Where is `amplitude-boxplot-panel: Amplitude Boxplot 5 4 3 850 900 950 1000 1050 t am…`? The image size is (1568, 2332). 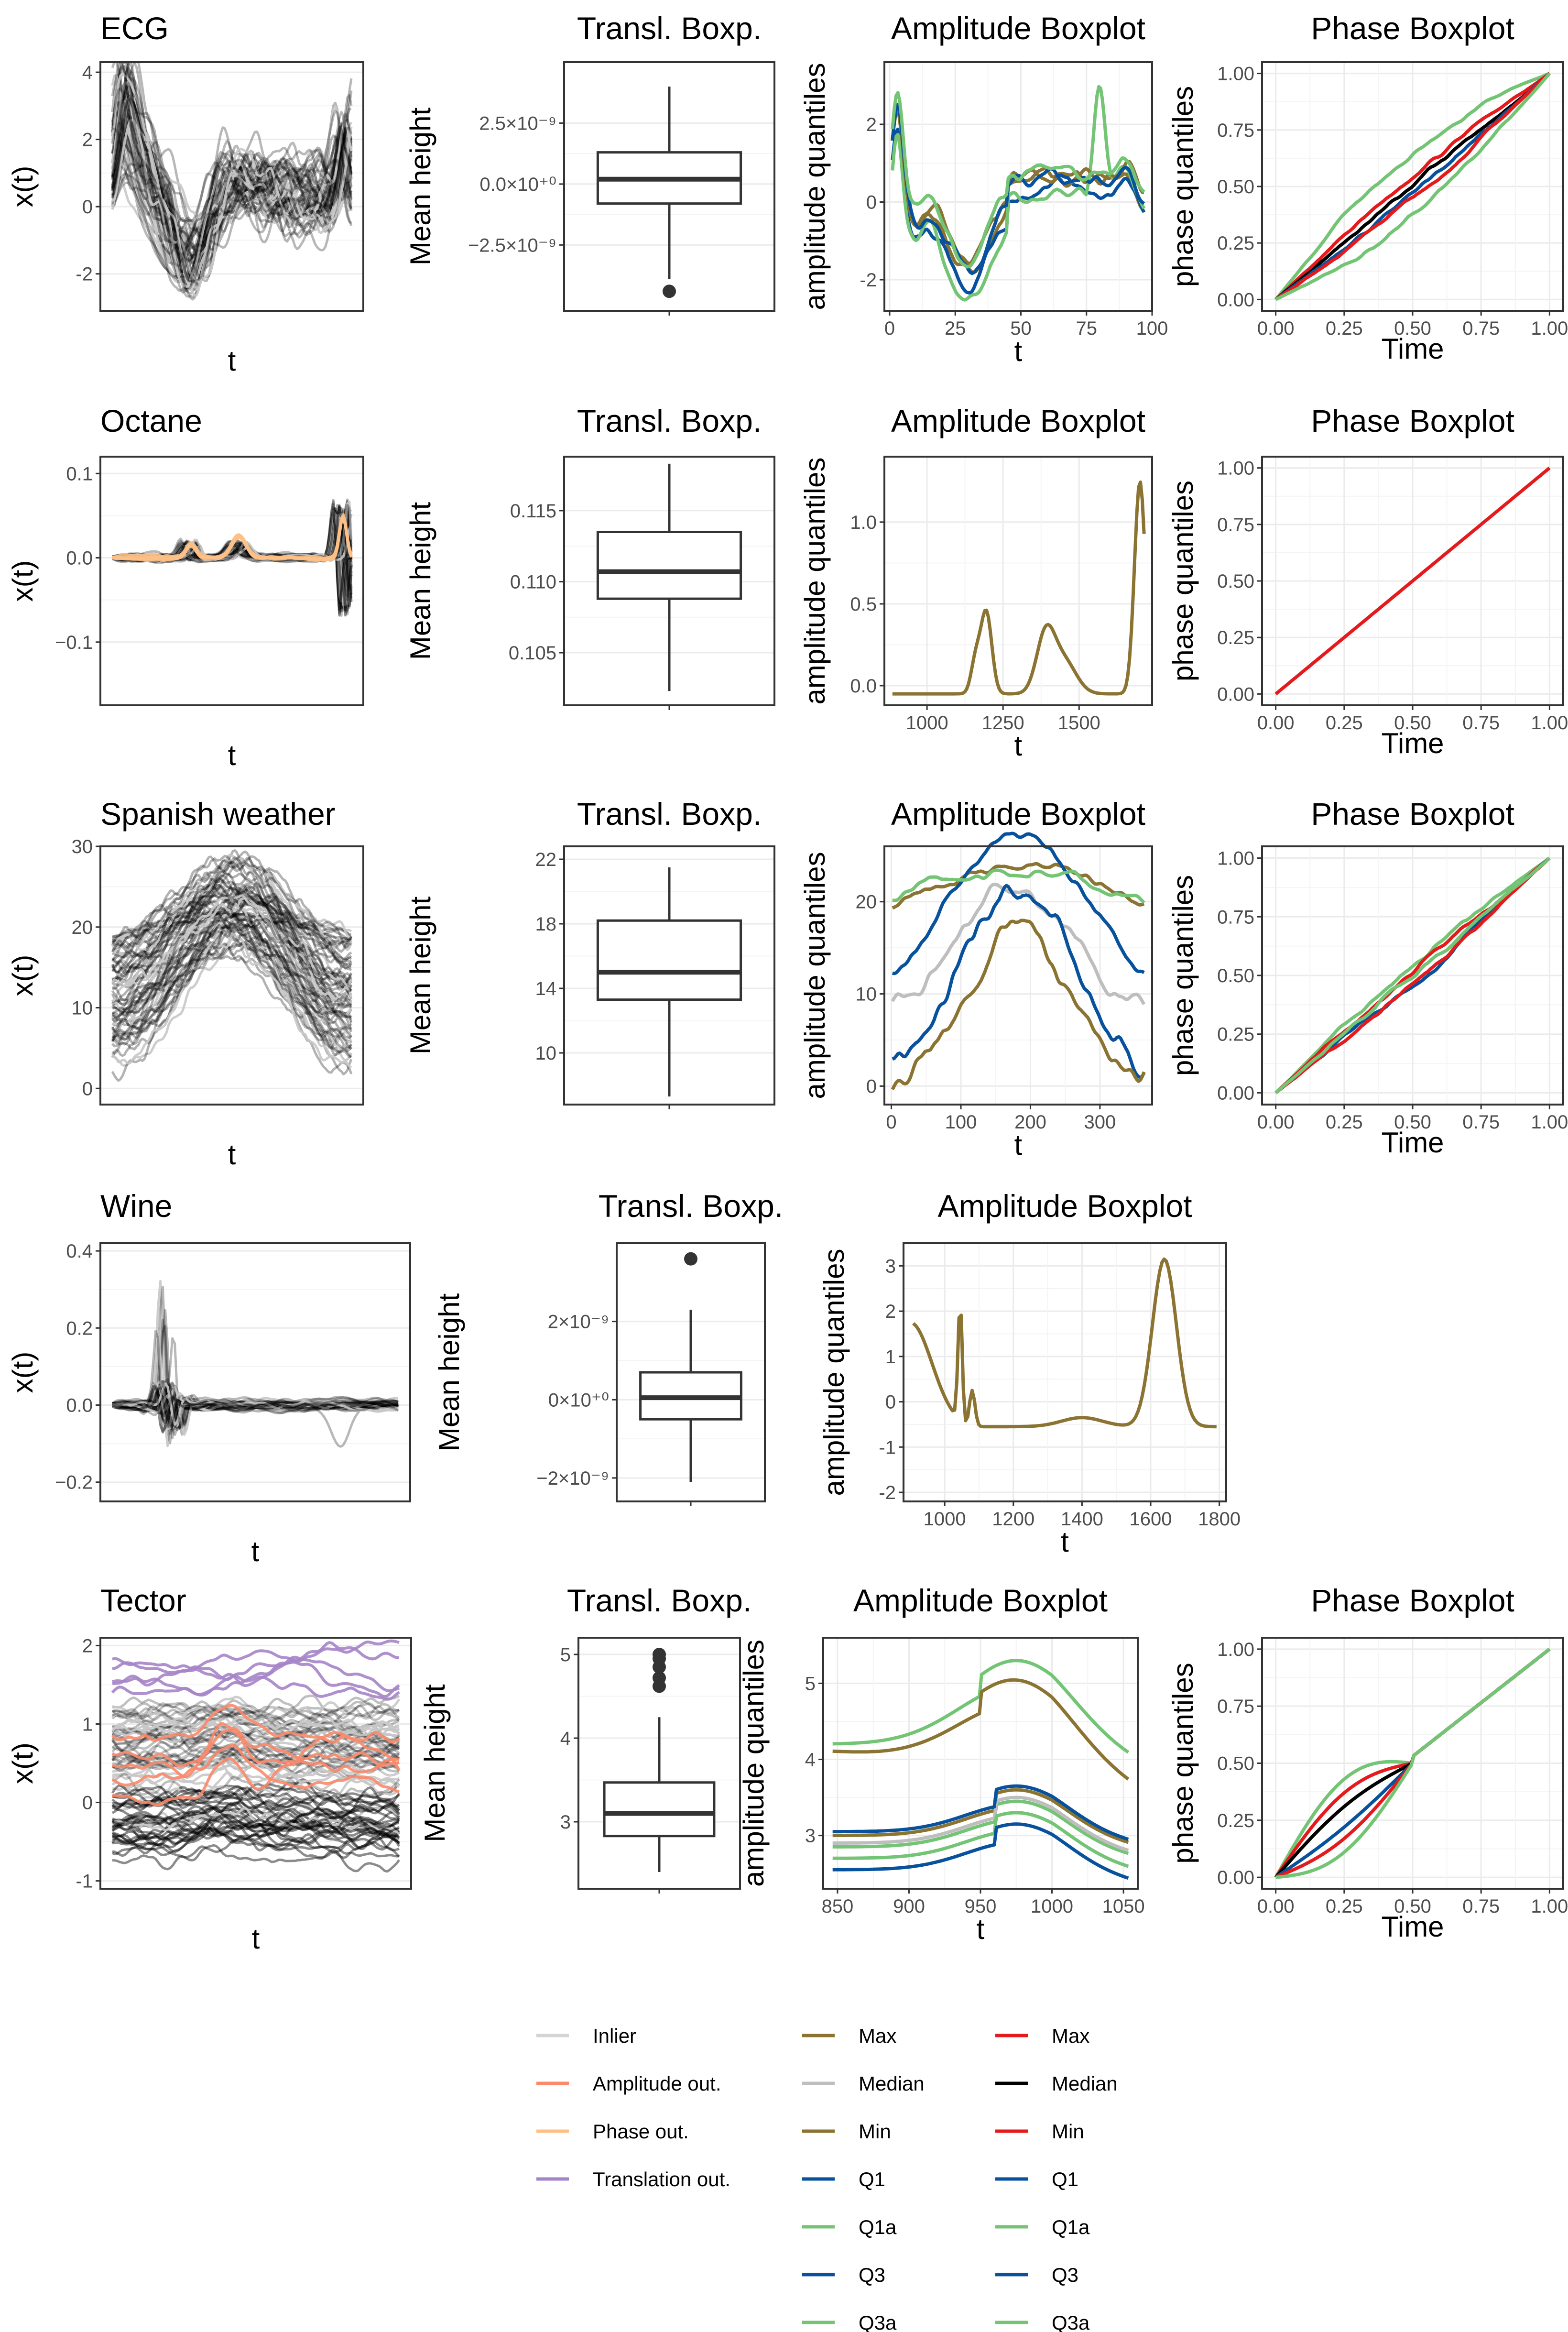
amplitude-boxplot-panel: Amplitude Boxplot 5 4 3 850 900 950 1000 1050 t am… is located at coordinates (941, 1764).